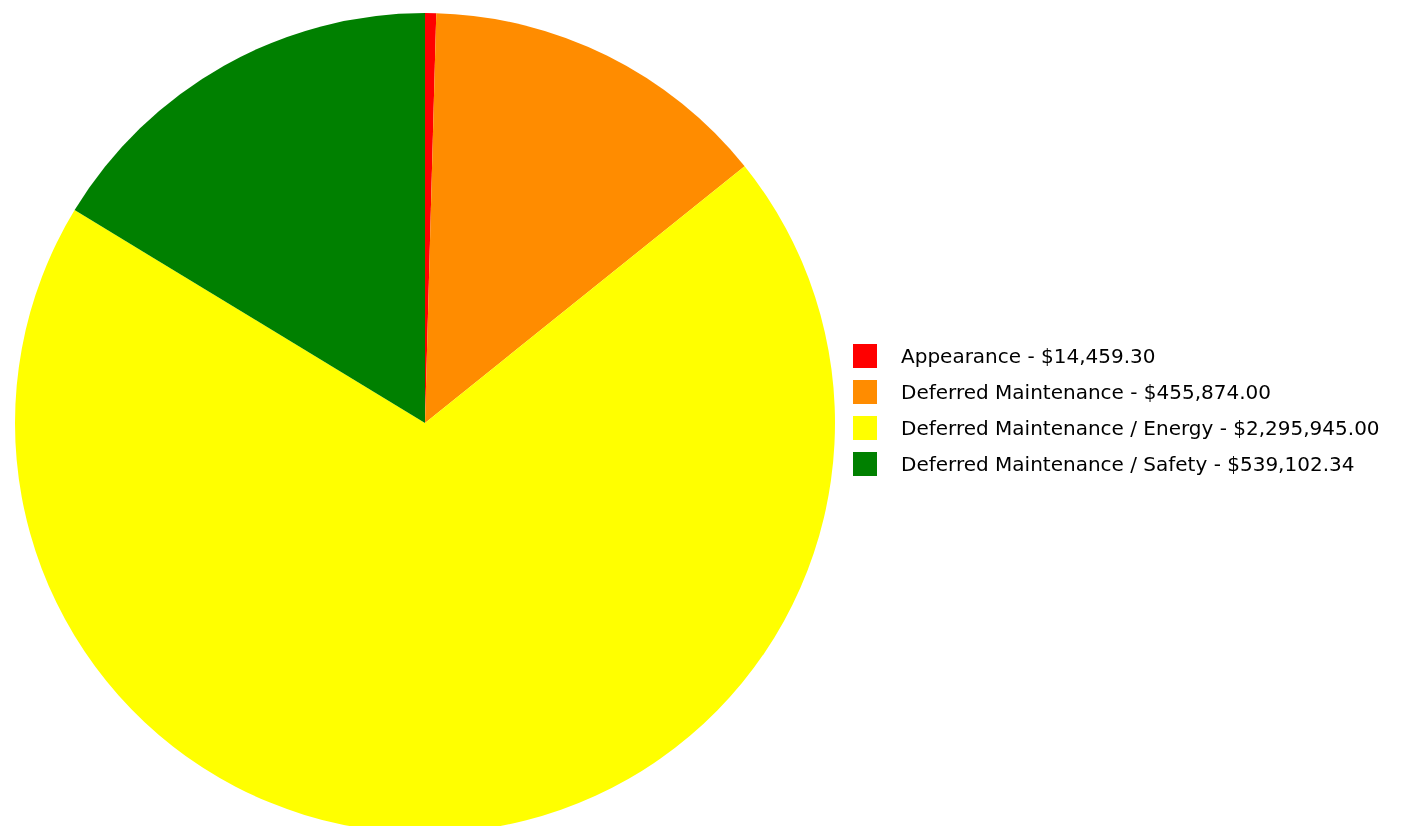 The image size is (1427, 826). Describe the element at coordinates (1140, 428) in the screenshot. I see `legend-label: Deferred Maintenance / Energy - $2,295,945.00` at that location.